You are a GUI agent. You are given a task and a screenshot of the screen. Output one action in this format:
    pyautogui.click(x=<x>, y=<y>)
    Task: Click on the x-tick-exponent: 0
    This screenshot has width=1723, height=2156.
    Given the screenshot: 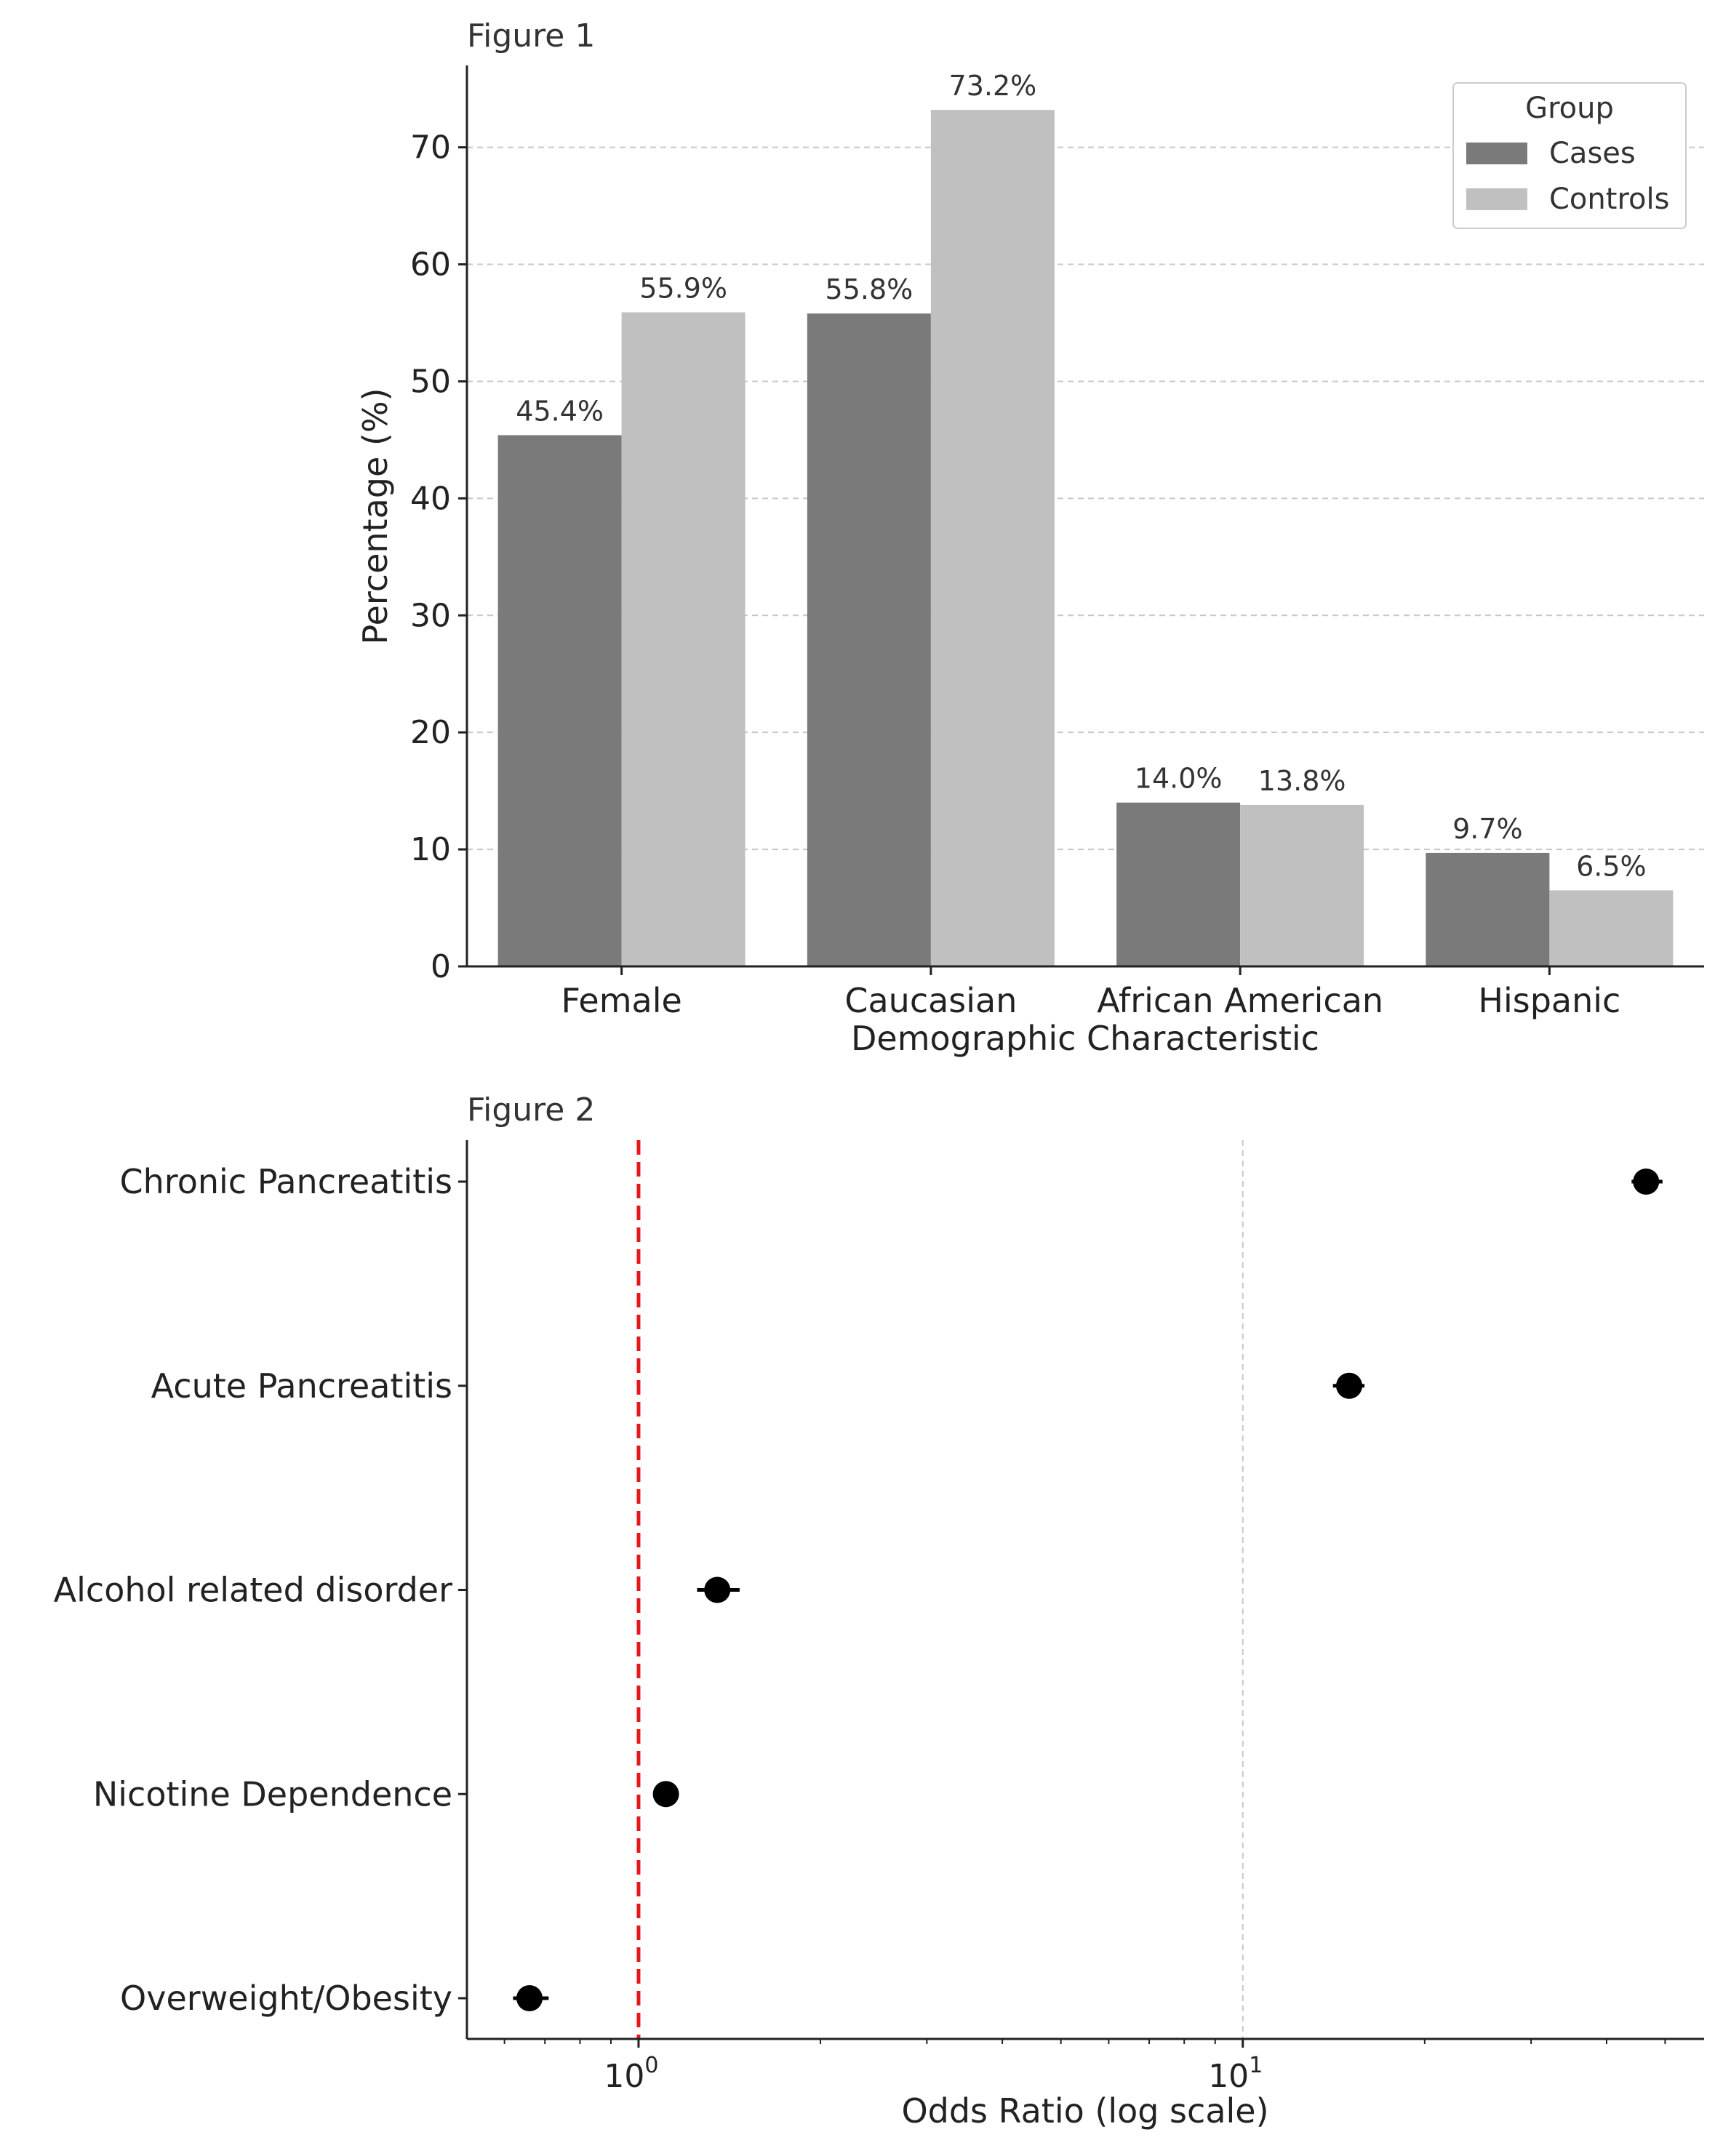 What is the action you would take?
    pyautogui.click(x=651, y=2065)
    